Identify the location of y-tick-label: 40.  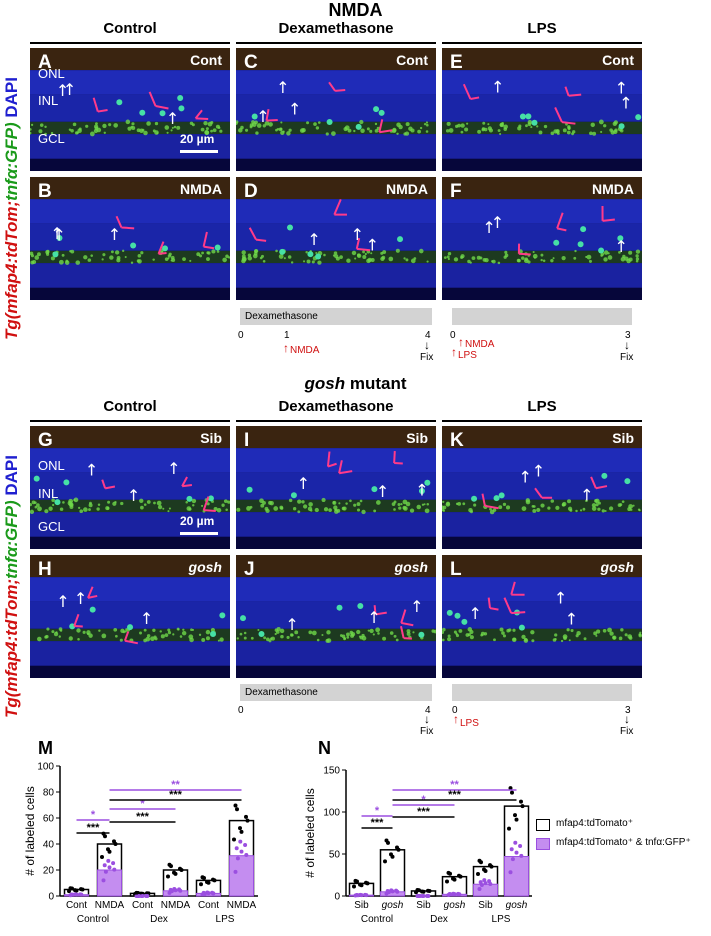
(49, 845).